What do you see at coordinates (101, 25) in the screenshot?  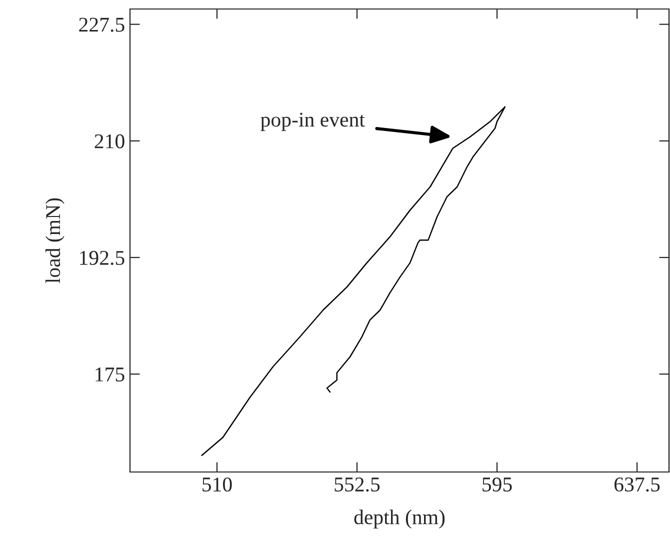 I see `y-tick-label: 227.5` at bounding box center [101, 25].